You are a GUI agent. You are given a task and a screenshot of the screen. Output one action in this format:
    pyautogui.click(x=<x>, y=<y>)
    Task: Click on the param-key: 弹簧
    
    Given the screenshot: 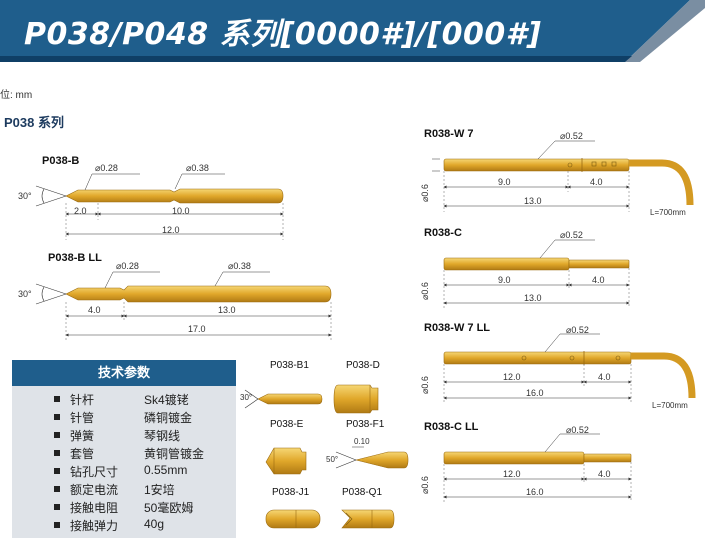 What is the action you would take?
    pyautogui.click(x=82, y=436)
    